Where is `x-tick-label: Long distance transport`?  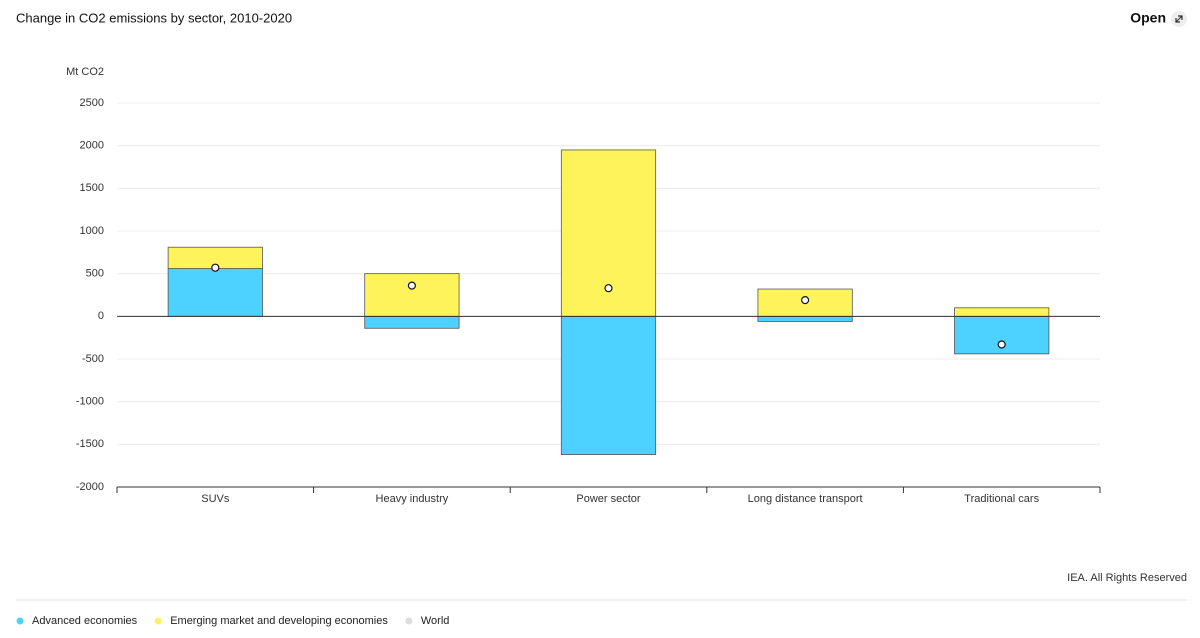 x-tick-label: Long distance transport is located at coordinates (805, 499).